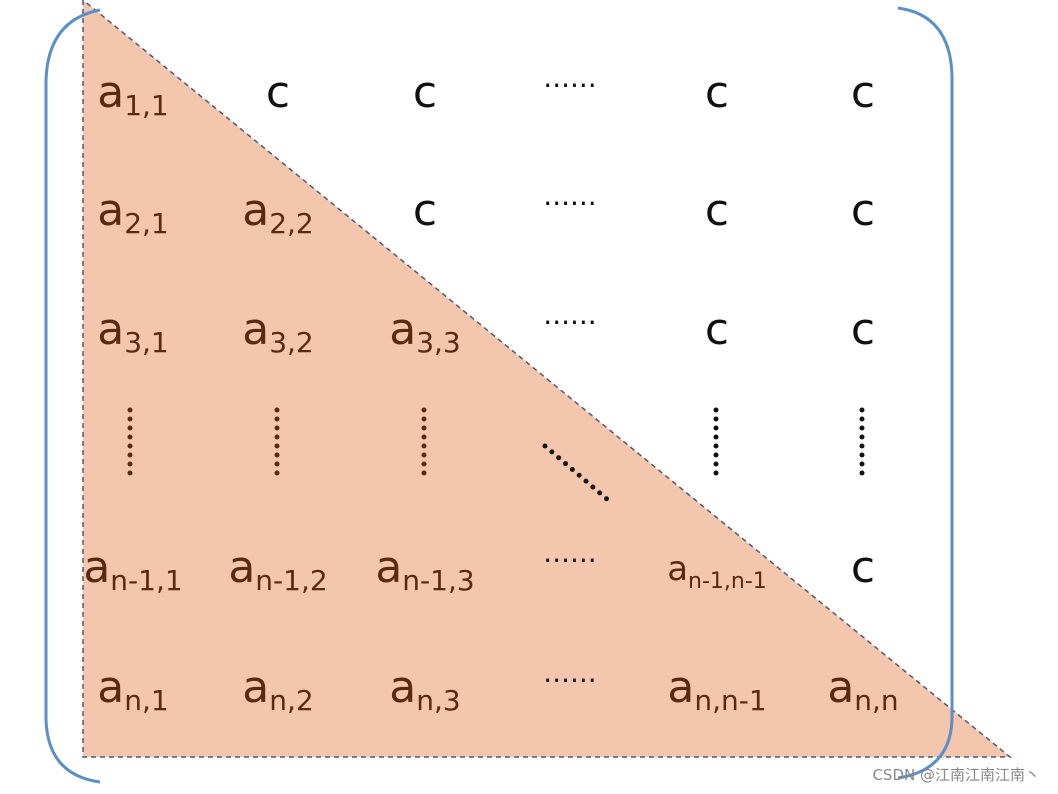  I want to click on cell-subscript: n-1,n-1, so click(727, 581).